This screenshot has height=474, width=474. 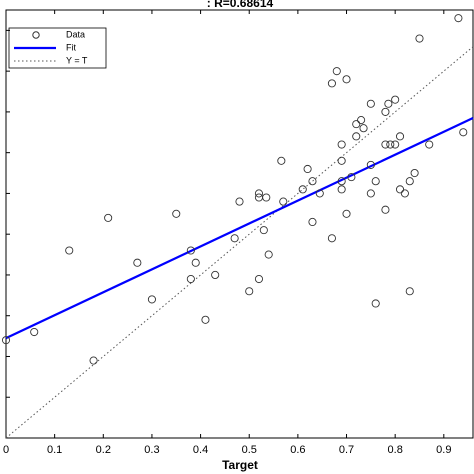 I want to click on legend-label: Data, so click(x=75, y=34).